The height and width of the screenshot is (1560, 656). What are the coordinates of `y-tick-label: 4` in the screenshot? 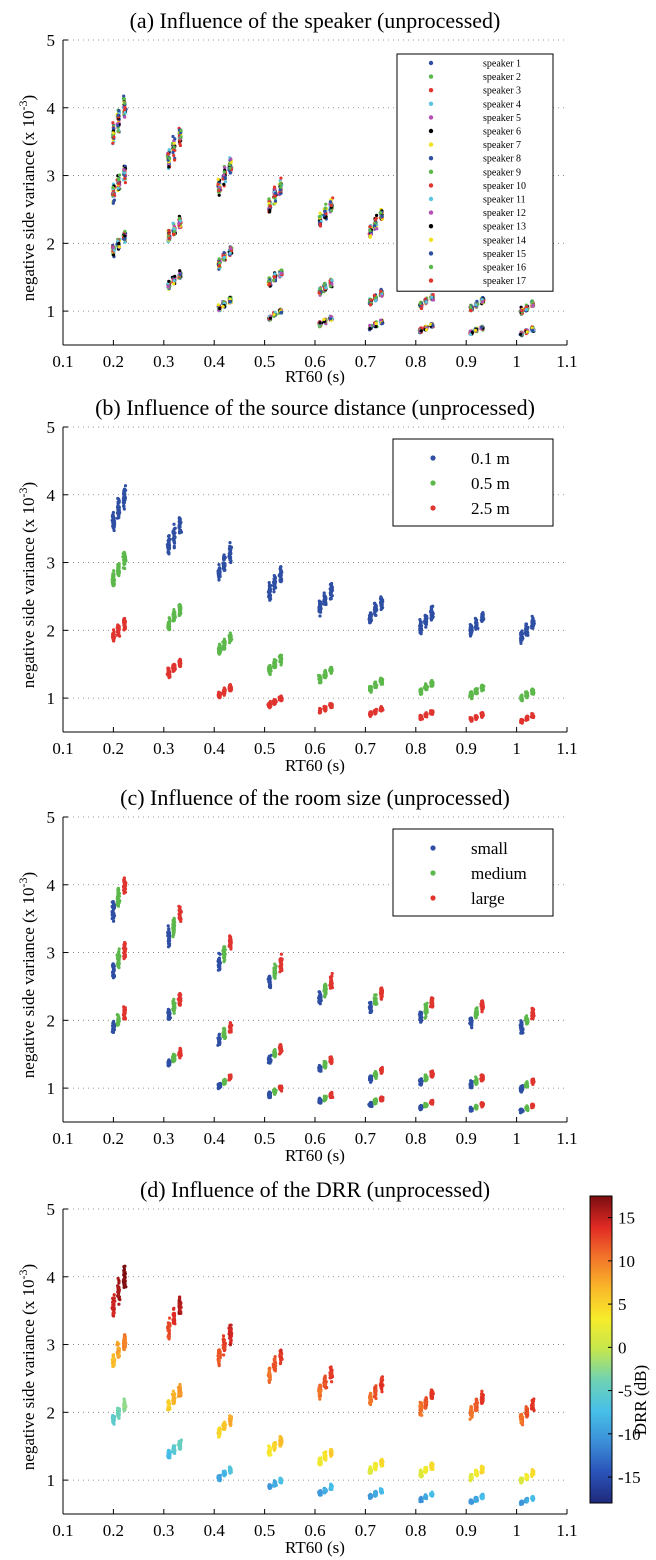 It's located at (51, 108).